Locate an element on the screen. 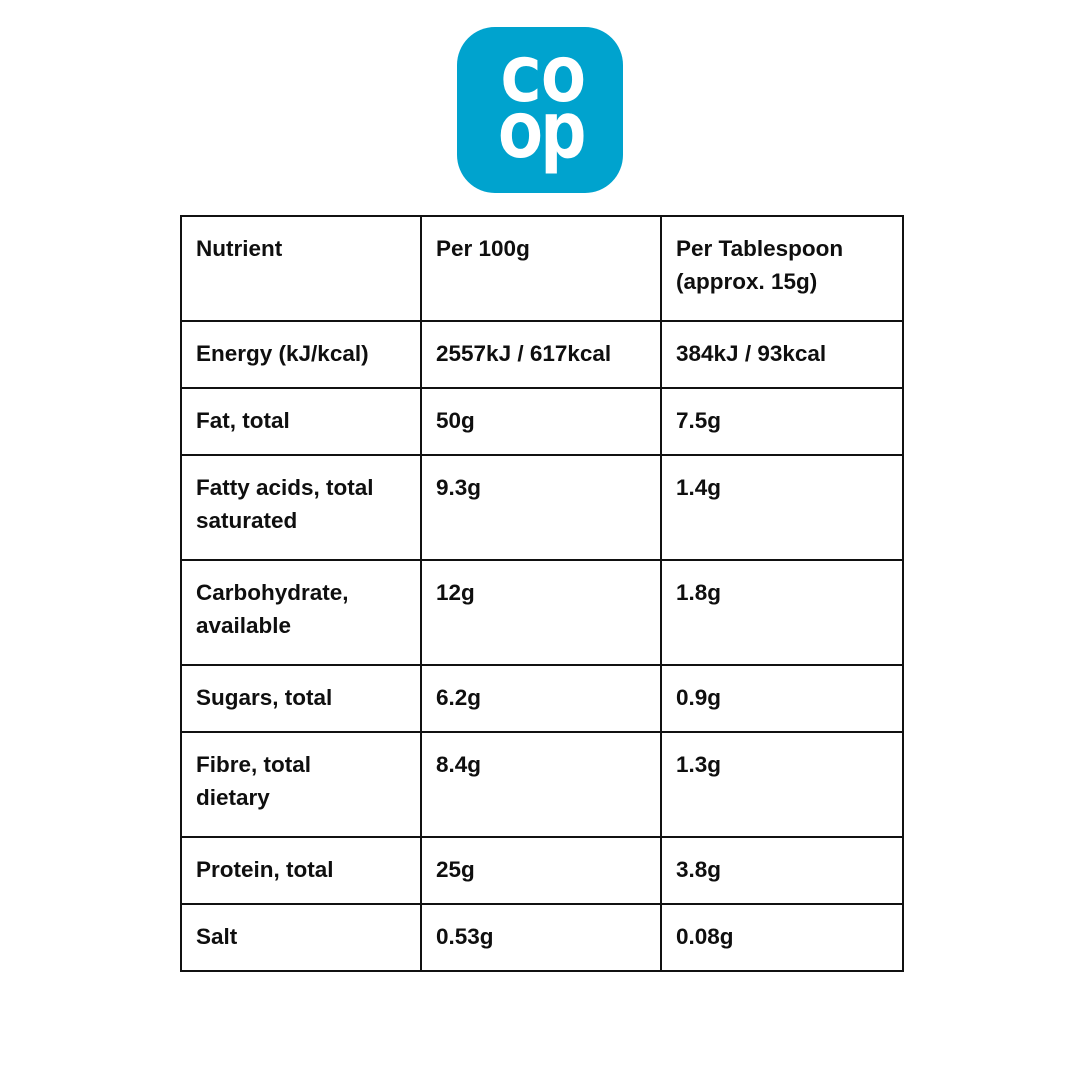  cell-per-100g: 12g is located at coordinates (541, 612).